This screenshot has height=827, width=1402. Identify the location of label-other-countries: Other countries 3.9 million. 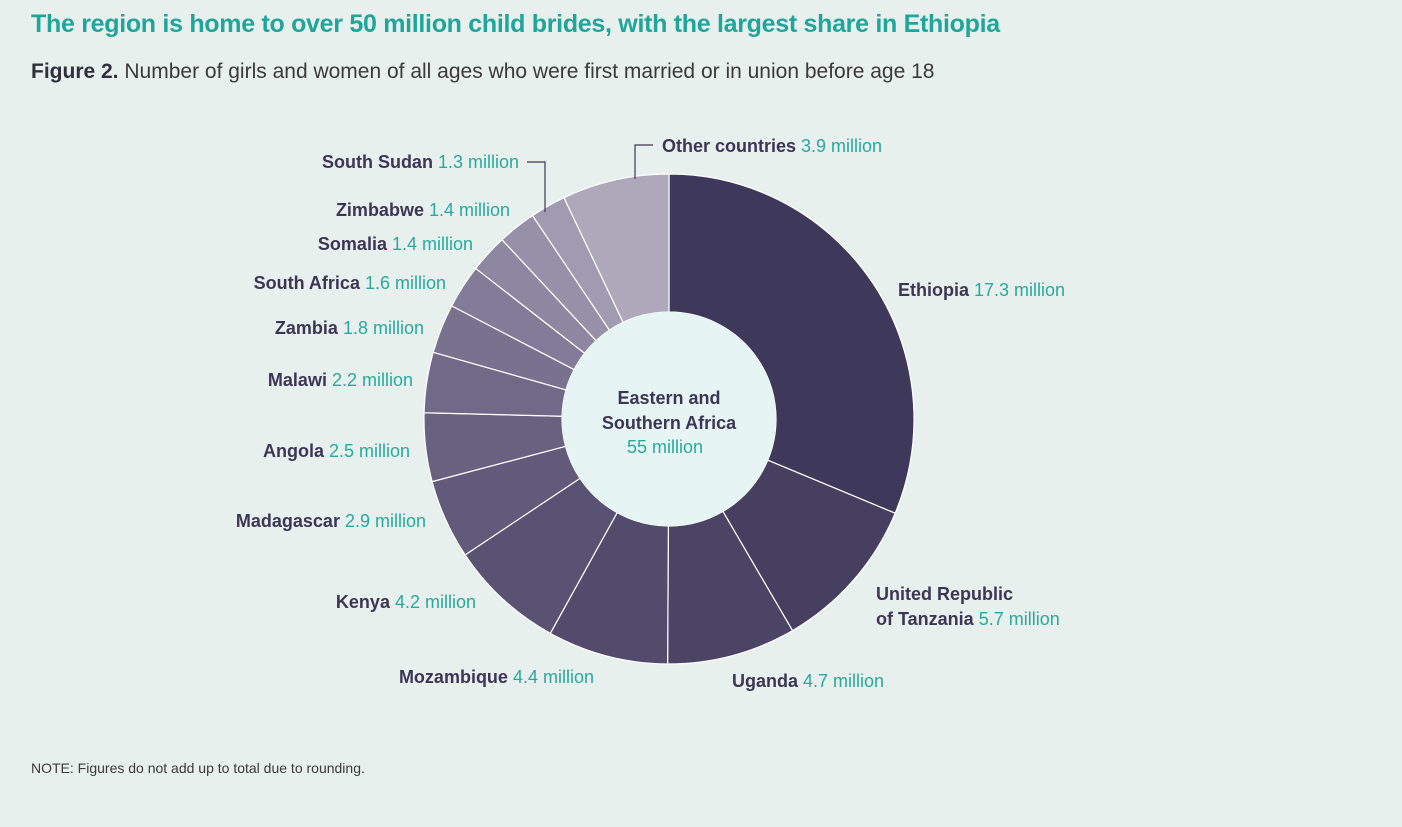
(772, 146).